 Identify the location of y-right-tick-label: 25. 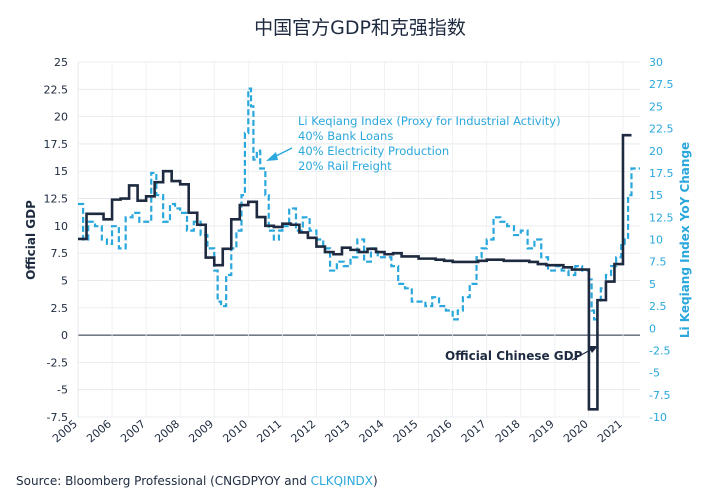
(656, 106).